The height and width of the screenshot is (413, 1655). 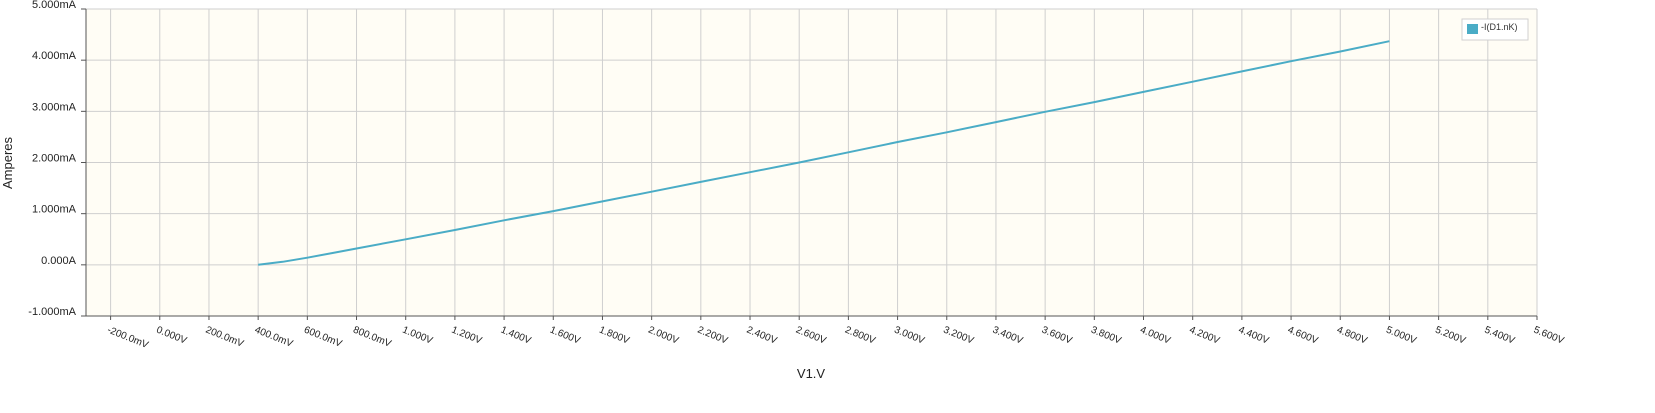 I want to click on x-tick-label: 0.000V, so click(x=172, y=336).